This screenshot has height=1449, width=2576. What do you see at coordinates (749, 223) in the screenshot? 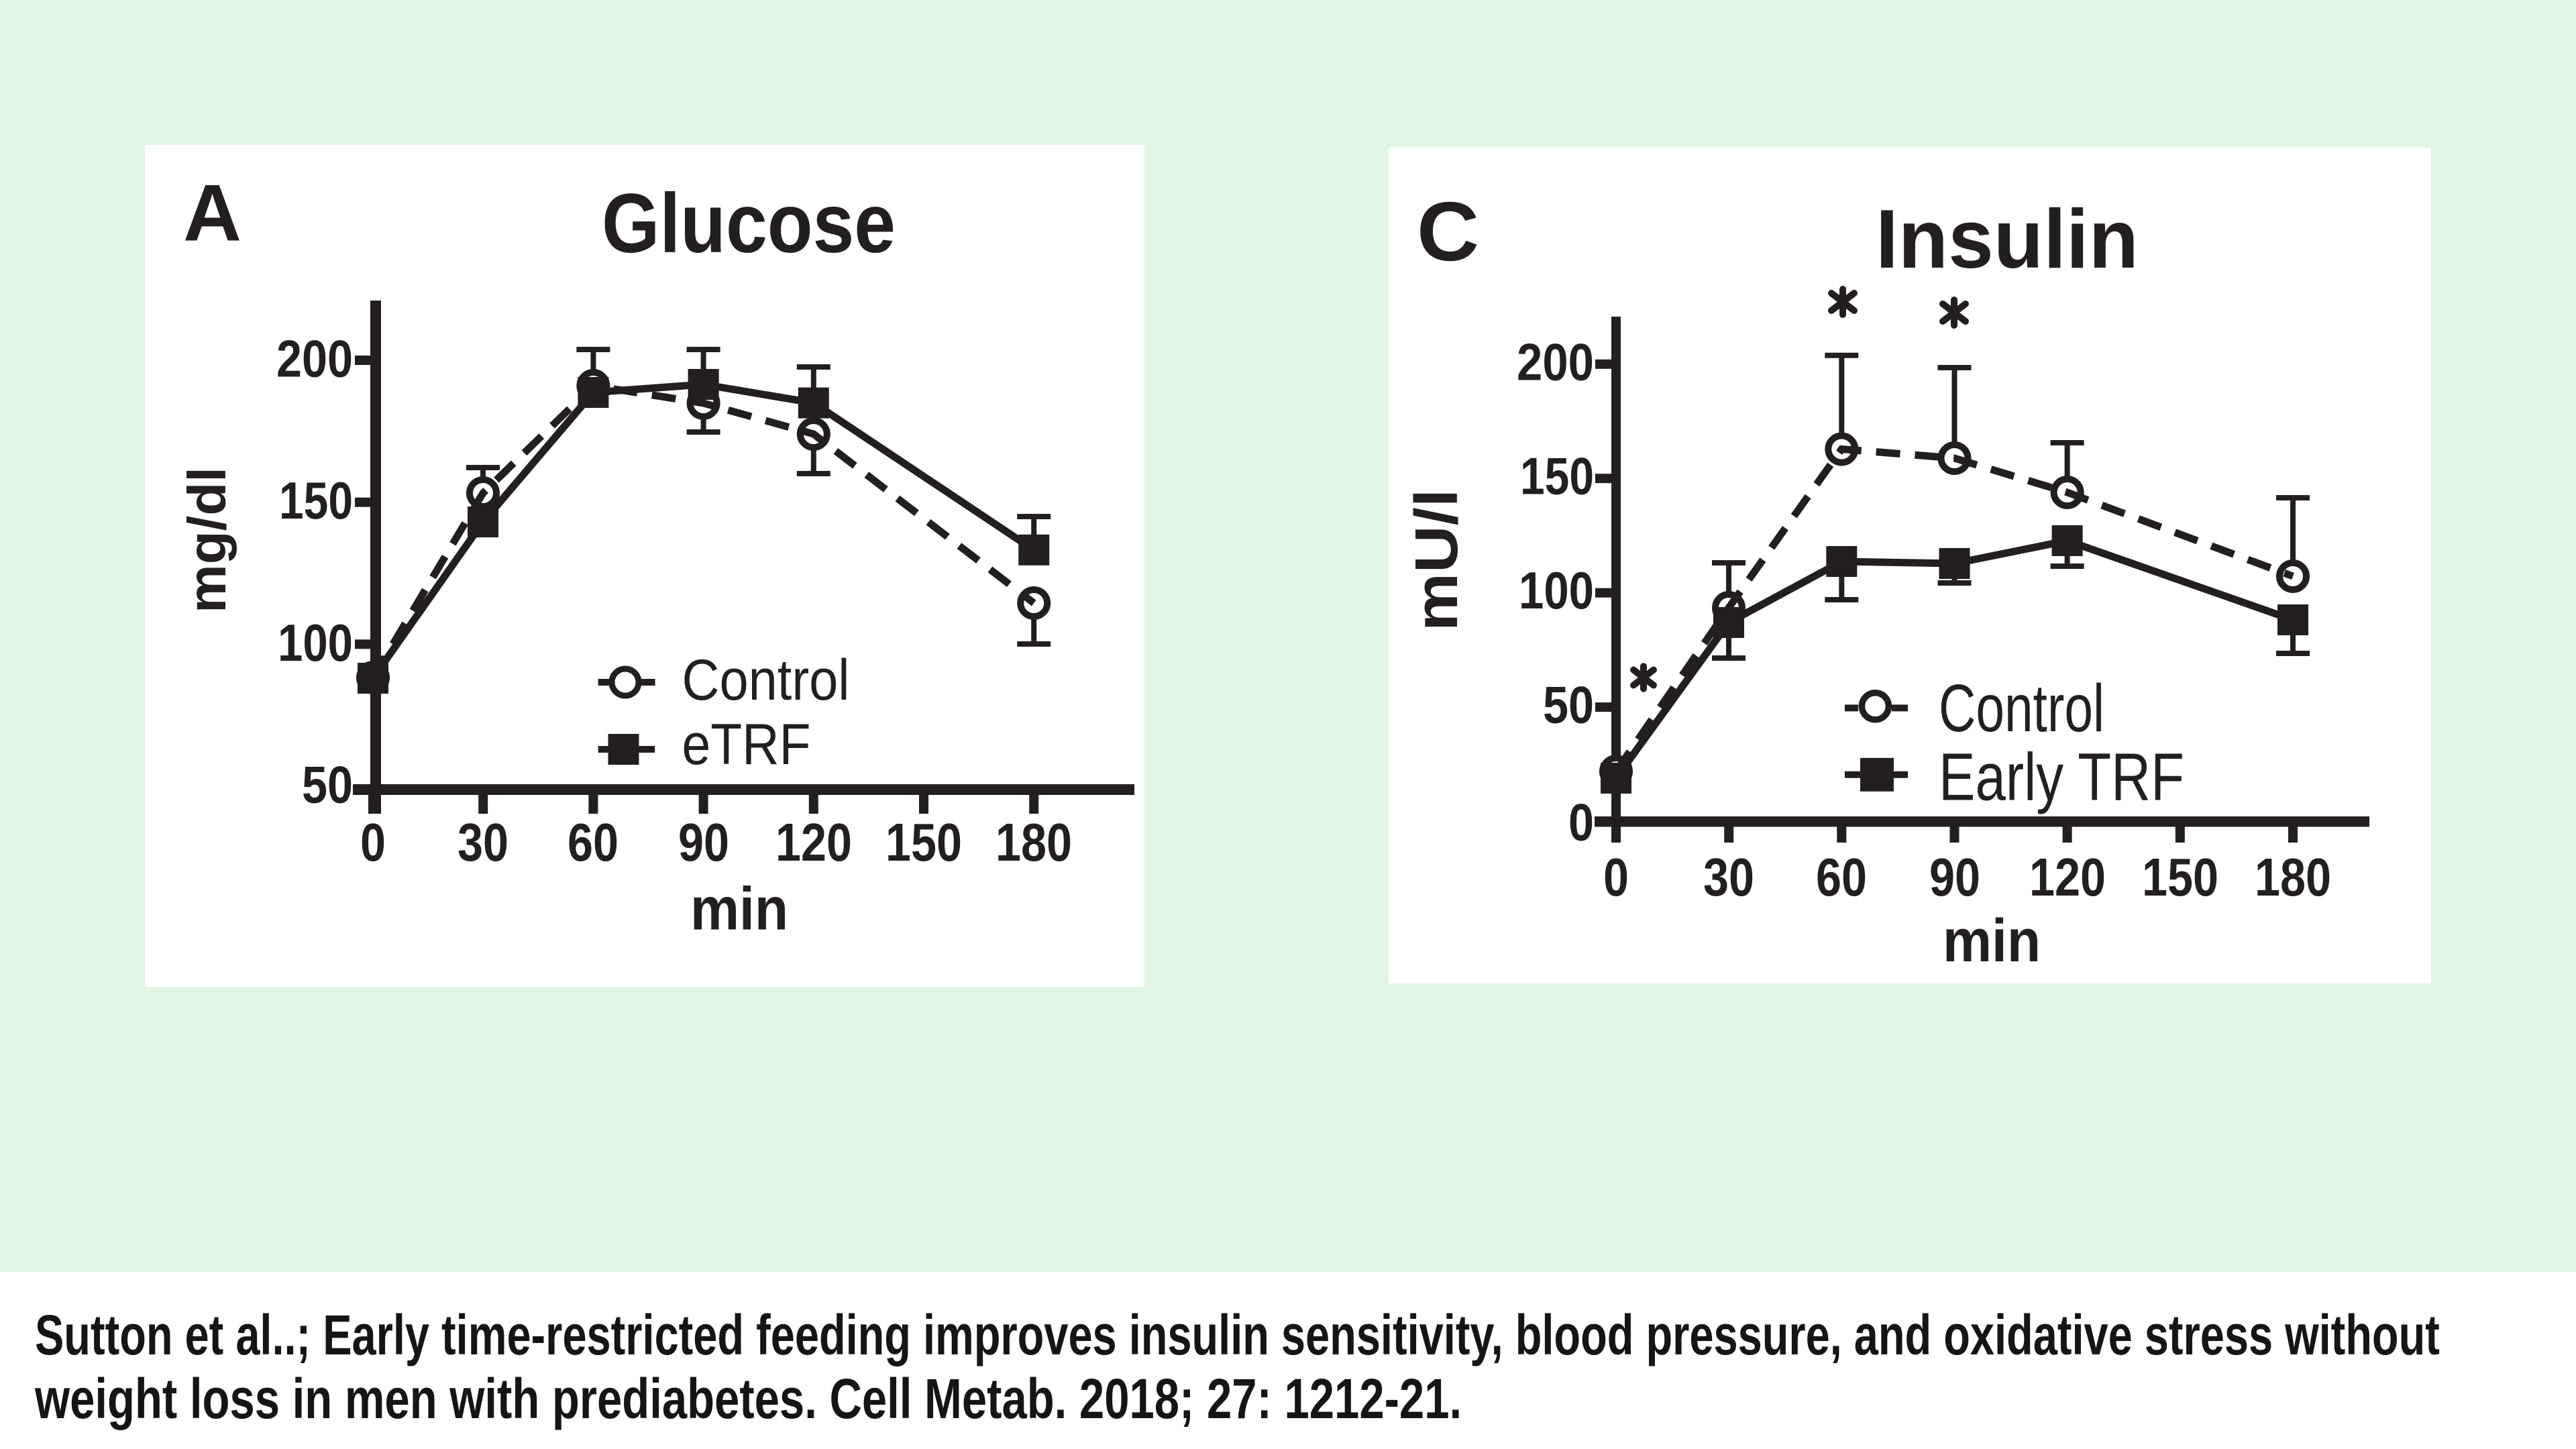
I see `svg-text: Glucose` at bounding box center [749, 223].